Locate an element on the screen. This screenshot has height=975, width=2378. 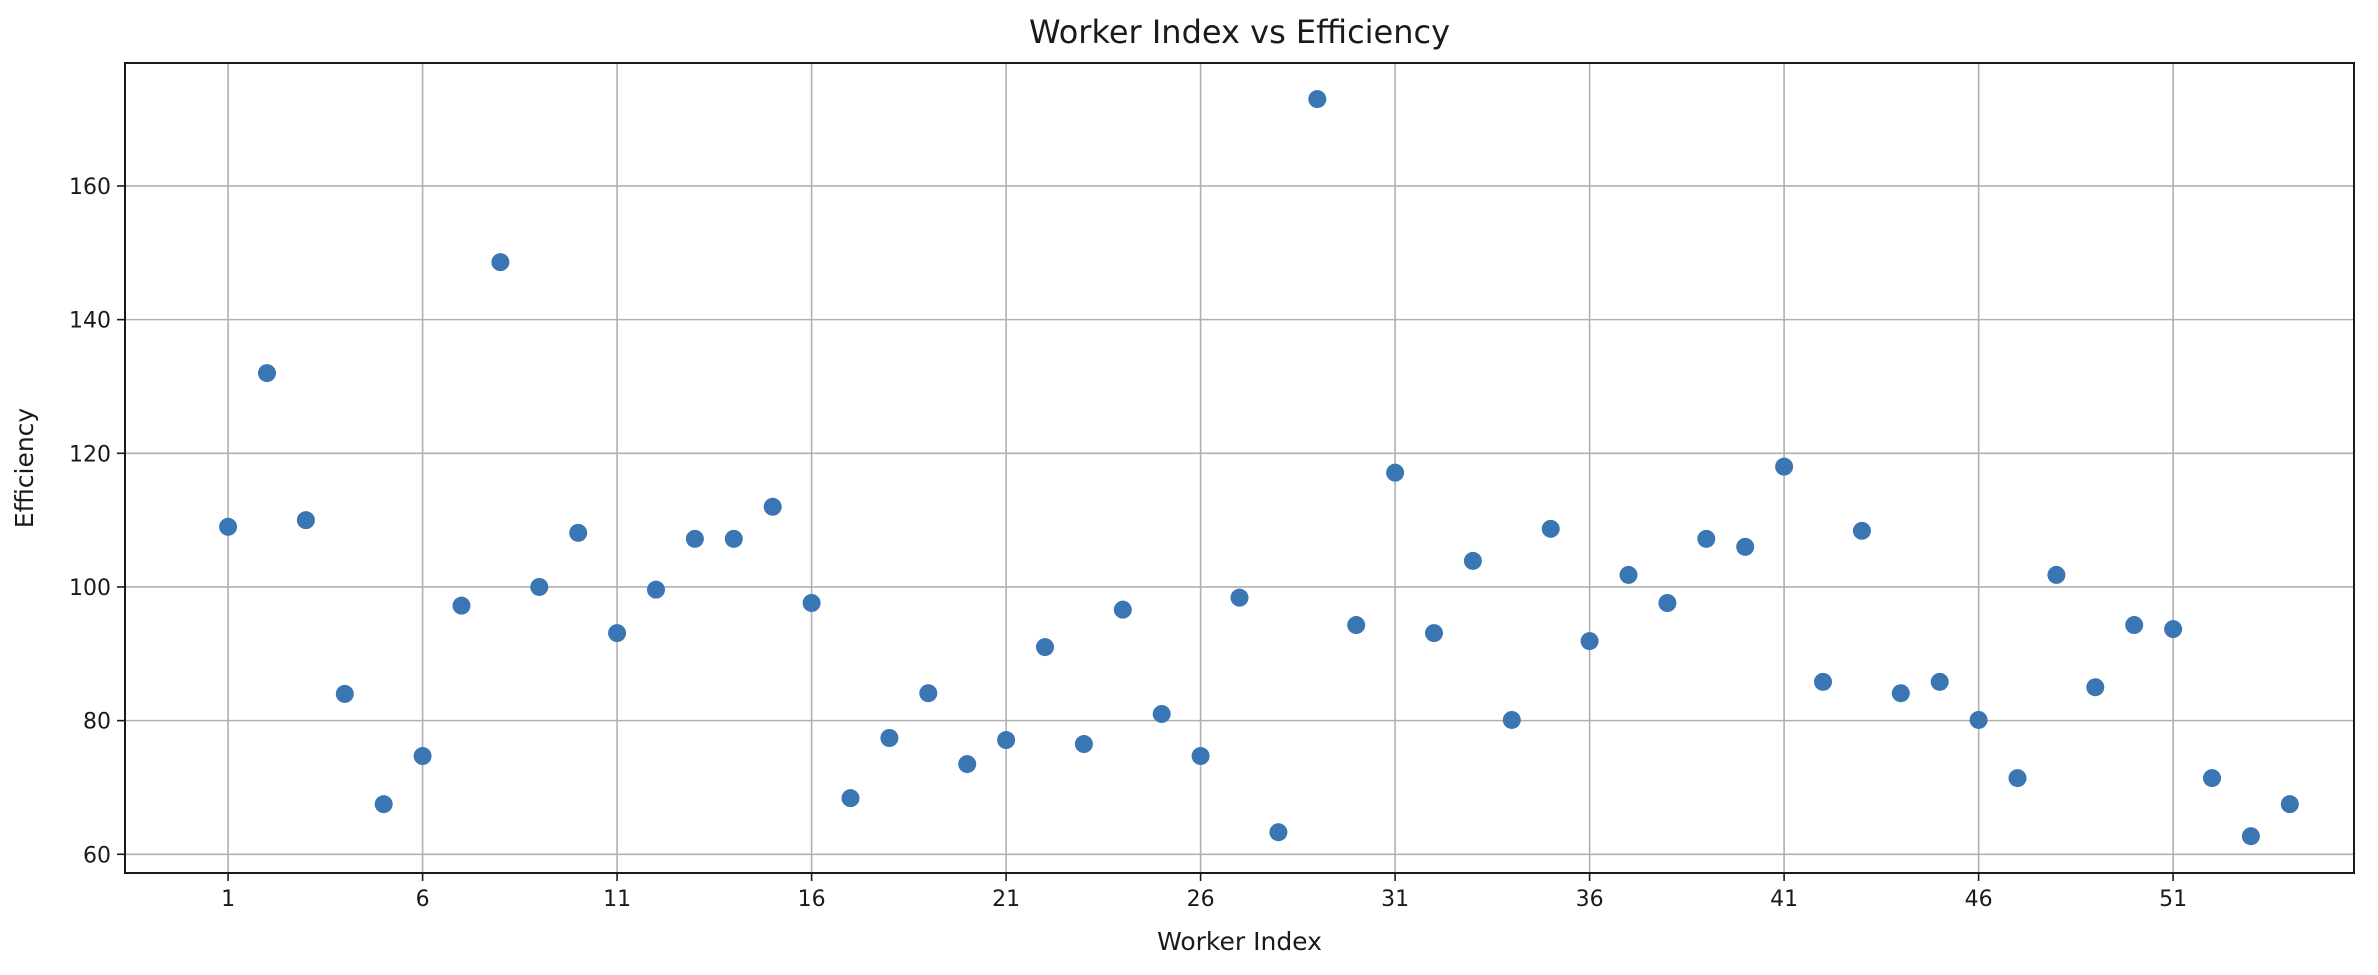
y-tick-label: 160 is located at coordinates (90, 187).